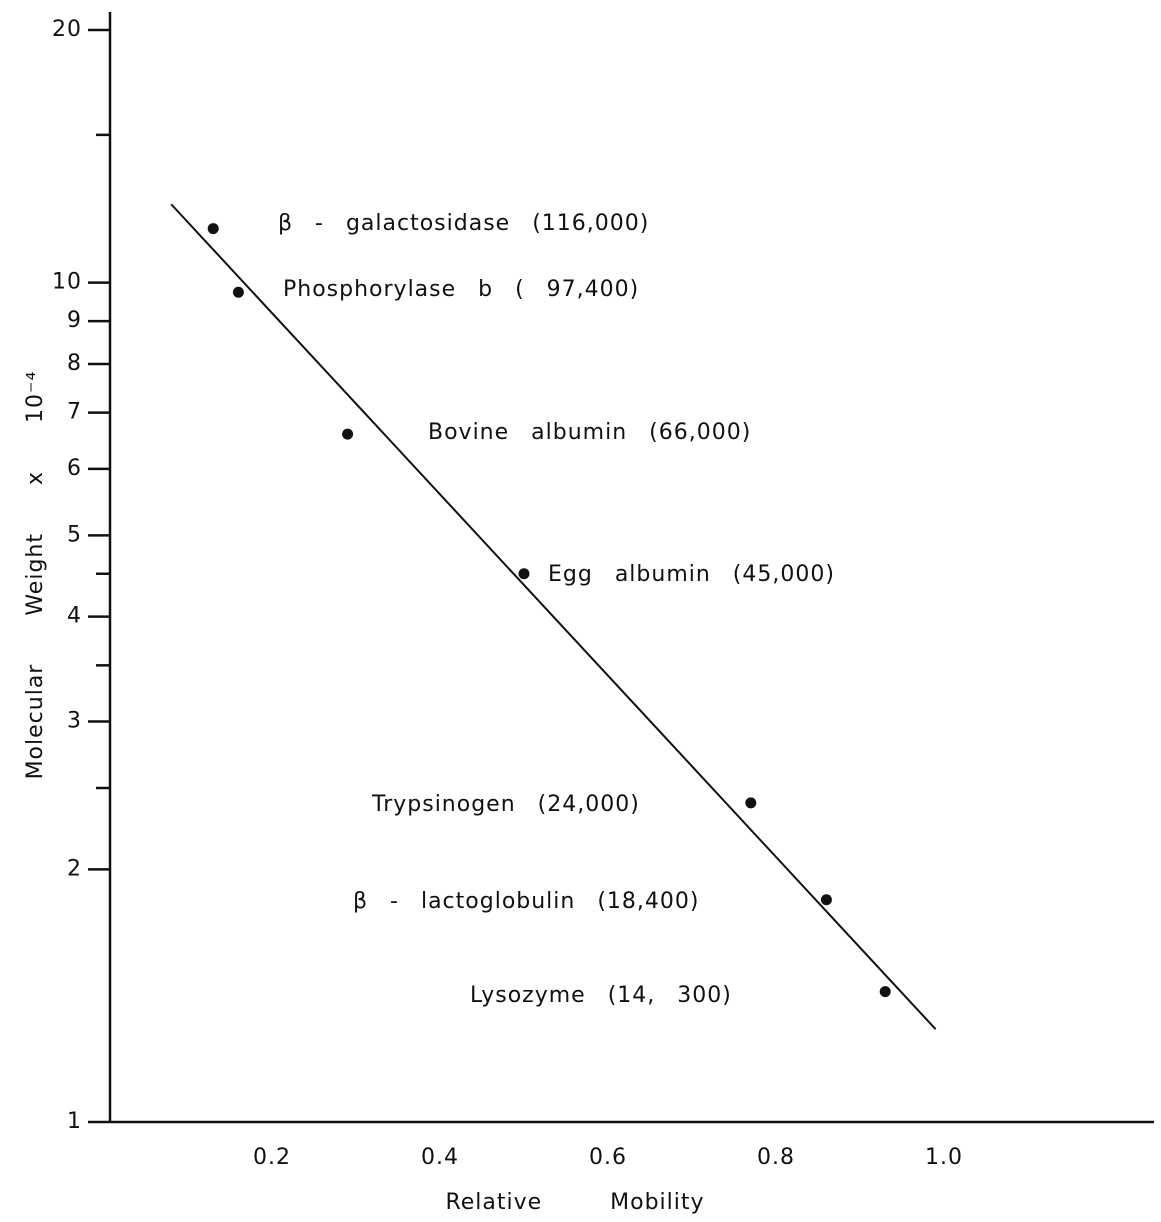  What do you see at coordinates (463, 223) in the screenshot?
I see `point-annotation: β - galactosidase (116,000)` at bounding box center [463, 223].